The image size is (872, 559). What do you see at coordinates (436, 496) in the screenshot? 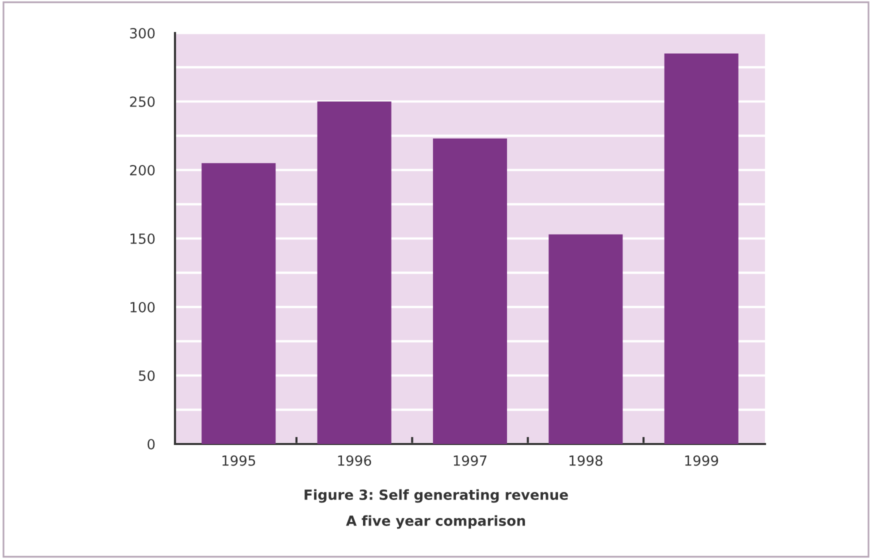
I see `text: Figure 3: Self generating revenue` at bounding box center [436, 496].